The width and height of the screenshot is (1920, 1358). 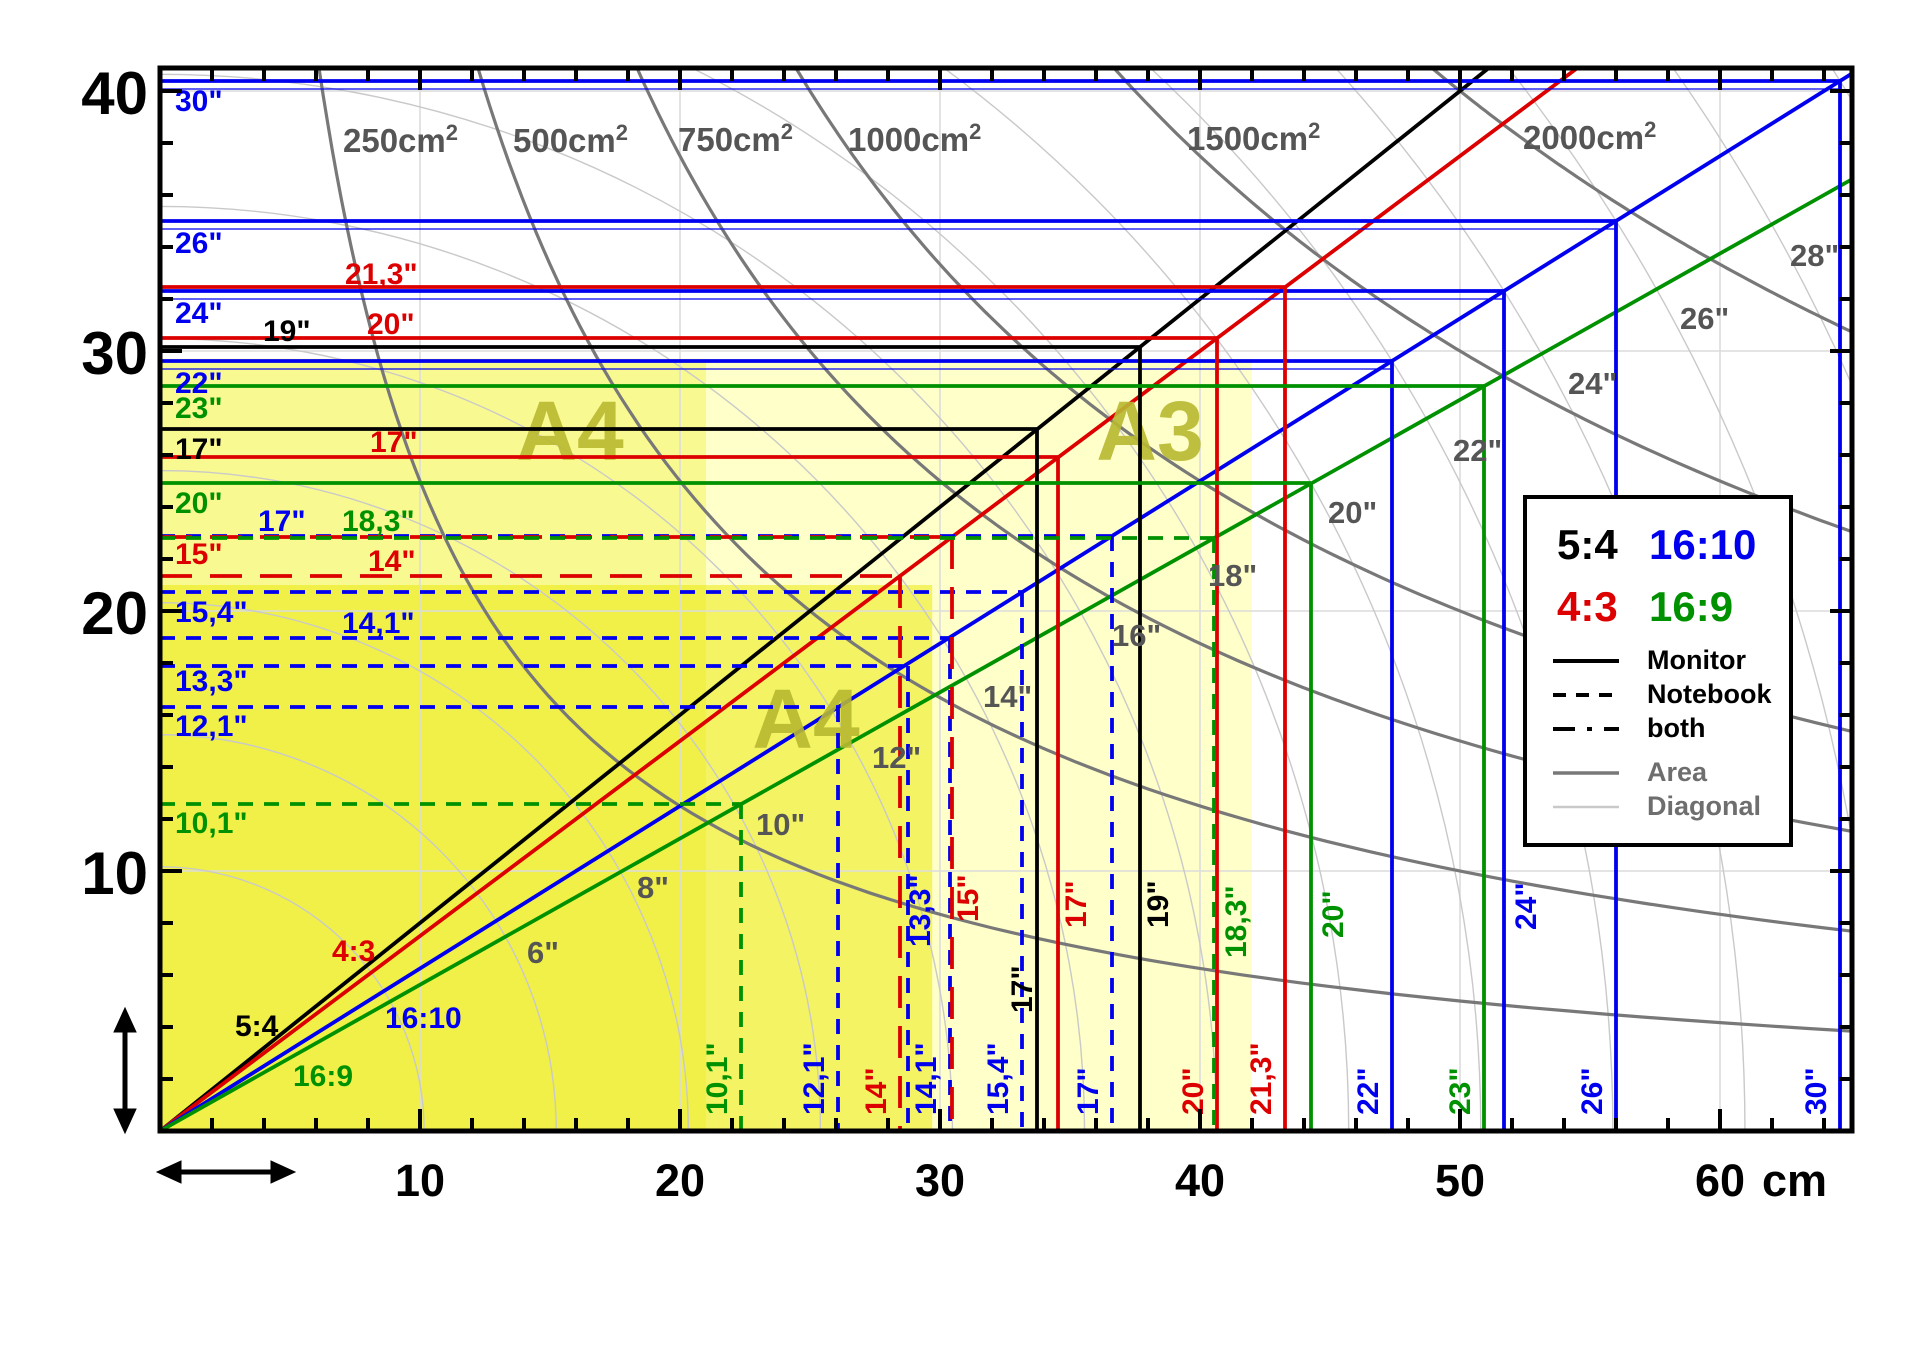 What do you see at coordinates (859, 575) in the screenshot?
I see `paper-labels: A4 A4 A3` at bounding box center [859, 575].